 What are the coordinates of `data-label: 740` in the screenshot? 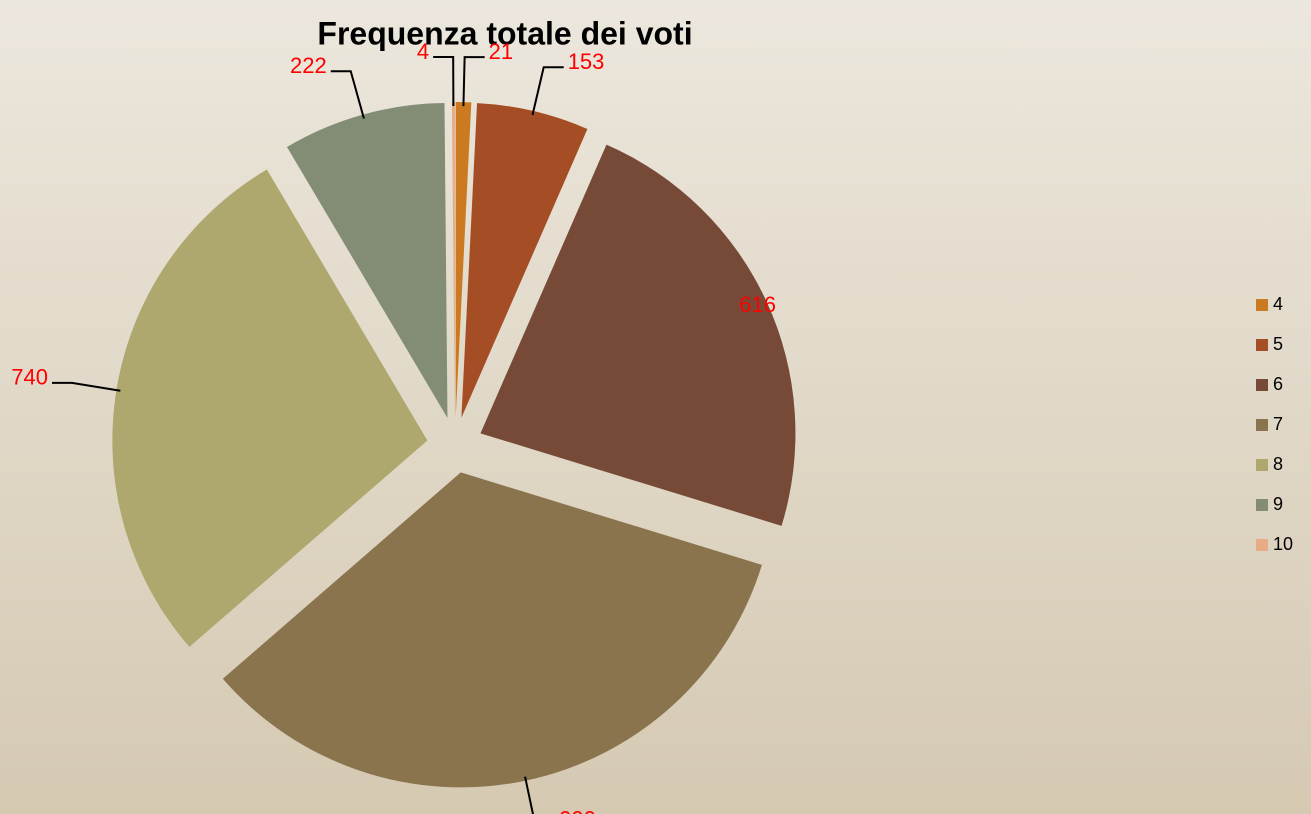 It's located at (29, 377).